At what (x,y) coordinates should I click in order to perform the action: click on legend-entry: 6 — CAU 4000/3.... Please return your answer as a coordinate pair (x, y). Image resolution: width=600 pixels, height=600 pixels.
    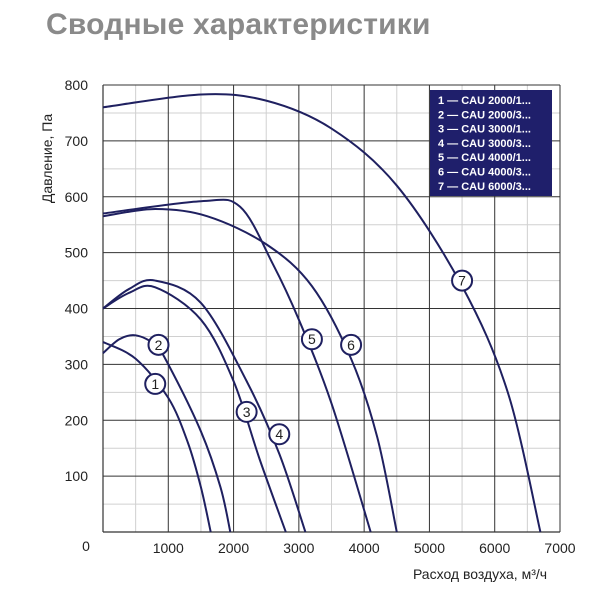
    Looking at the image, I should click on (484, 173).